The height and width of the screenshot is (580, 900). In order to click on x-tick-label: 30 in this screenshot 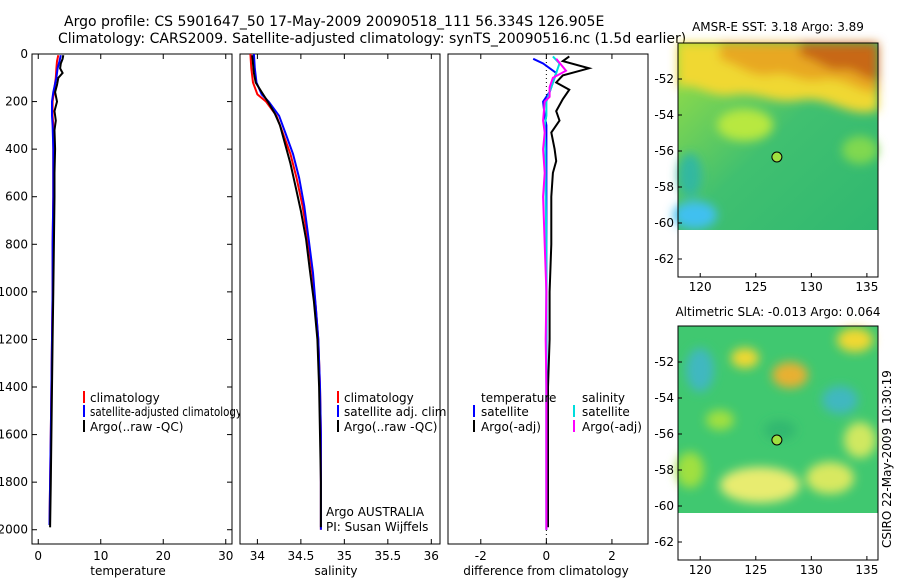, I will do `click(225, 556)`.